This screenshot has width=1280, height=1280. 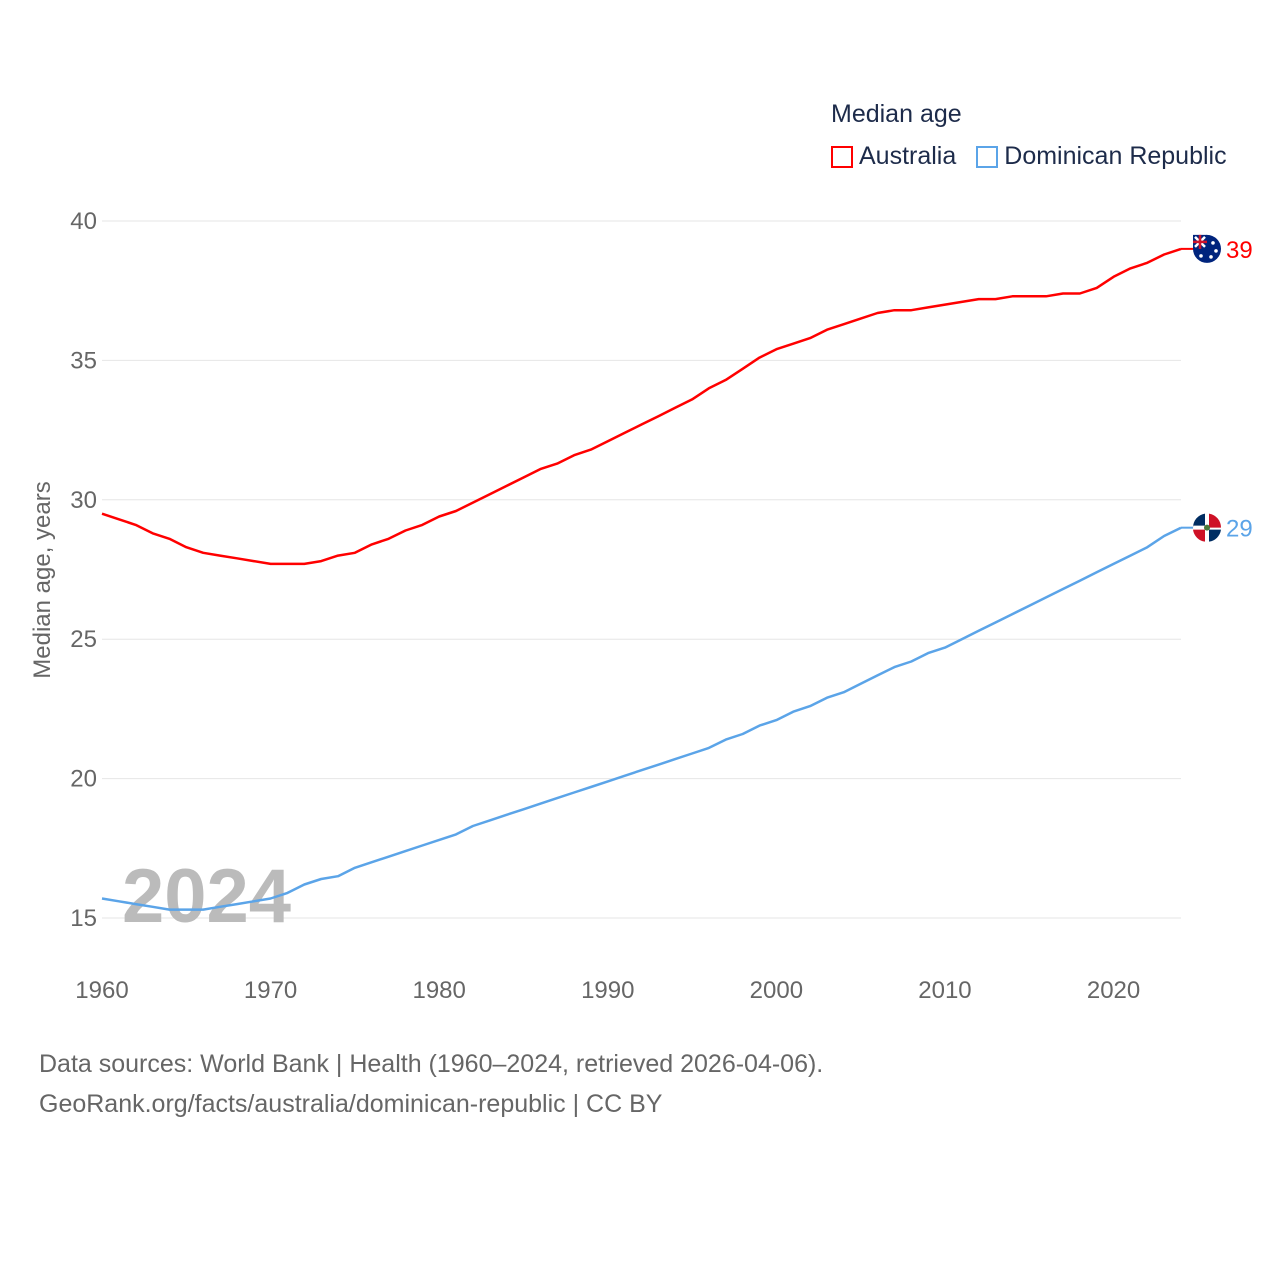 I want to click on x-tick-label: 1990, so click(x=607, y=990).